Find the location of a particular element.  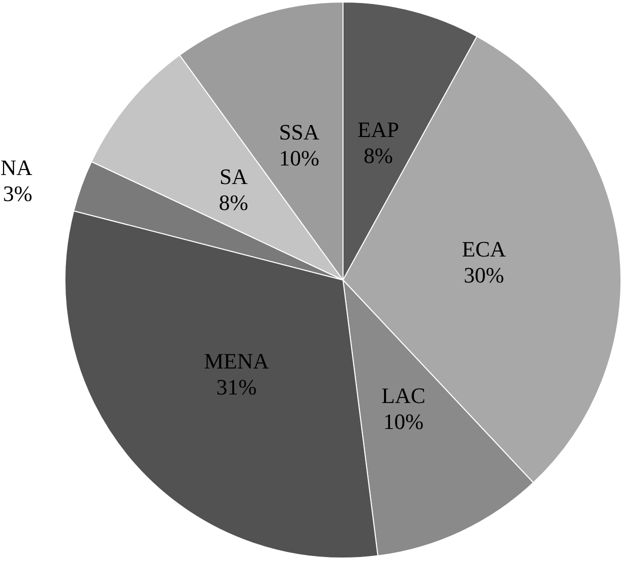

slice-label: SA is located at coordinates (234, 176).